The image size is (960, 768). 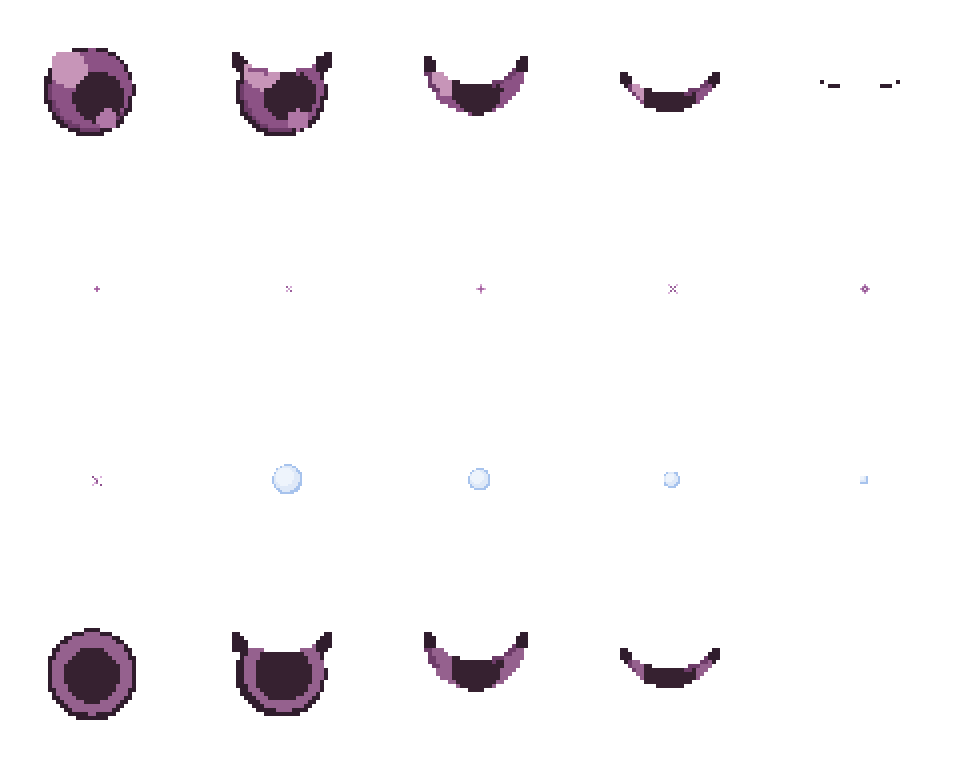 I want to click on bubble-tiny, so click(x=864, y=480).